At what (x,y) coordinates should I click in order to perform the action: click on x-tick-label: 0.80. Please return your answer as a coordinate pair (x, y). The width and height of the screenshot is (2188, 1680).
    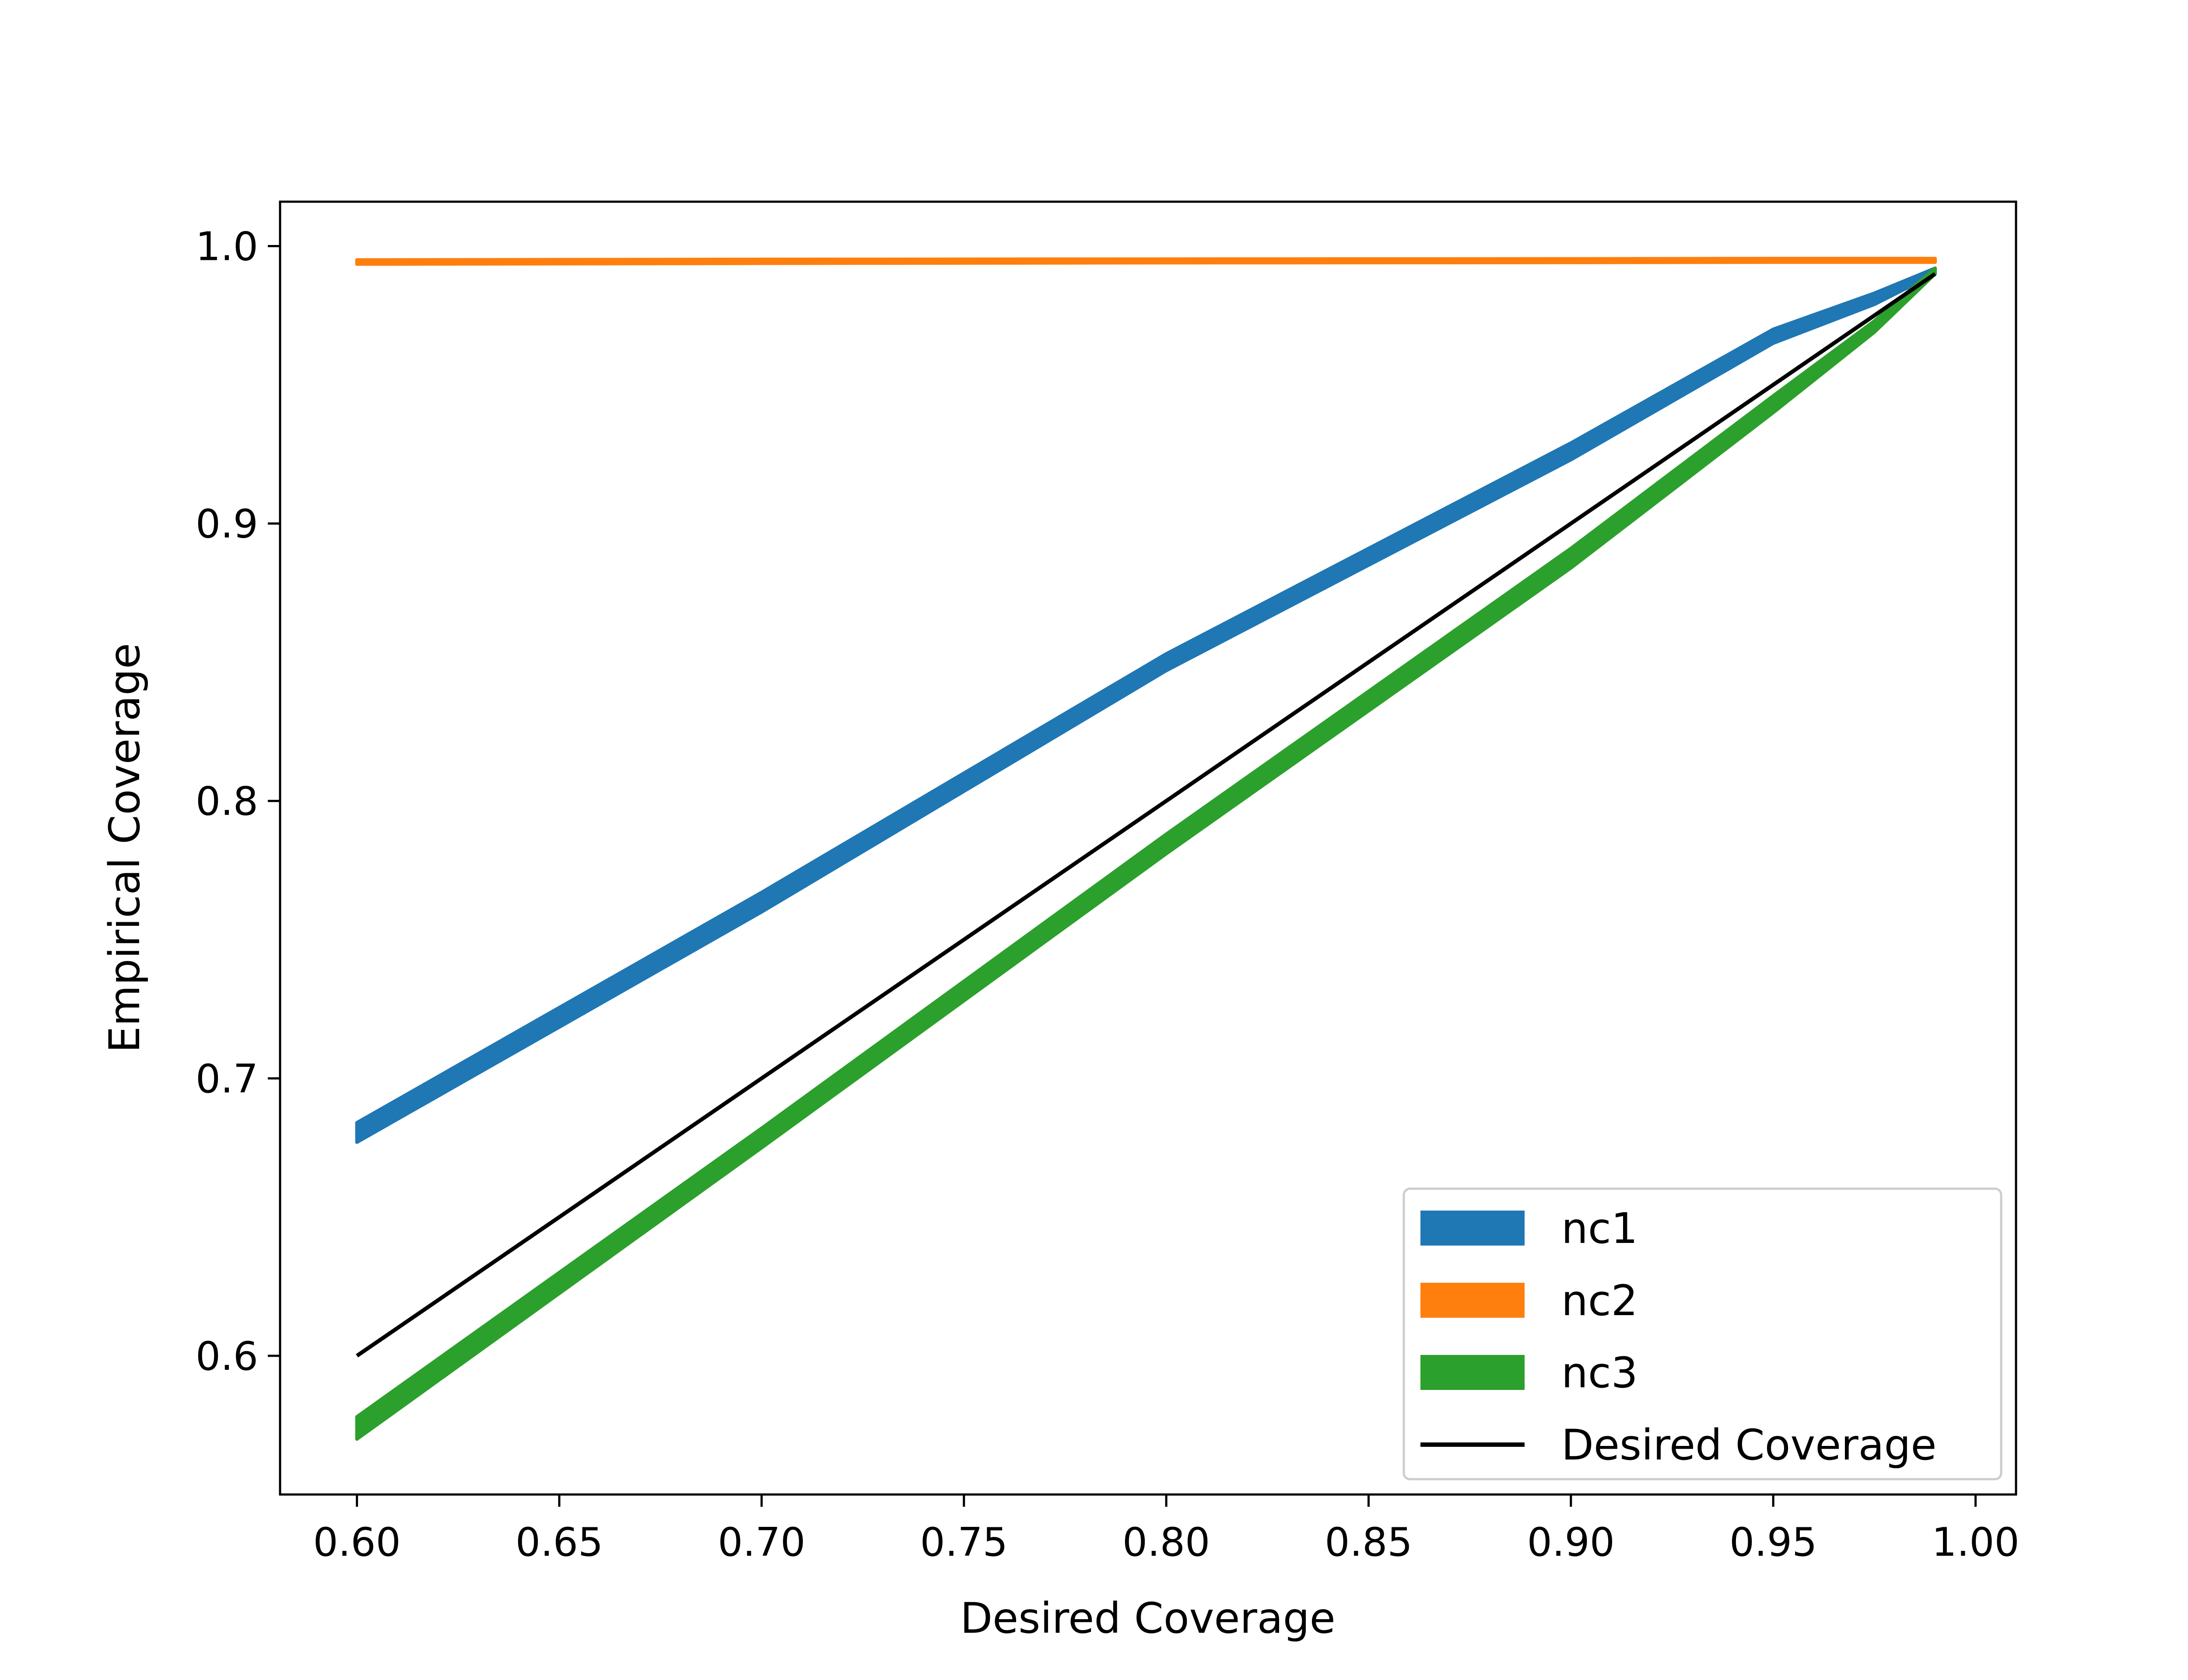
    Looking at the image, I should click on (1166, 1542).